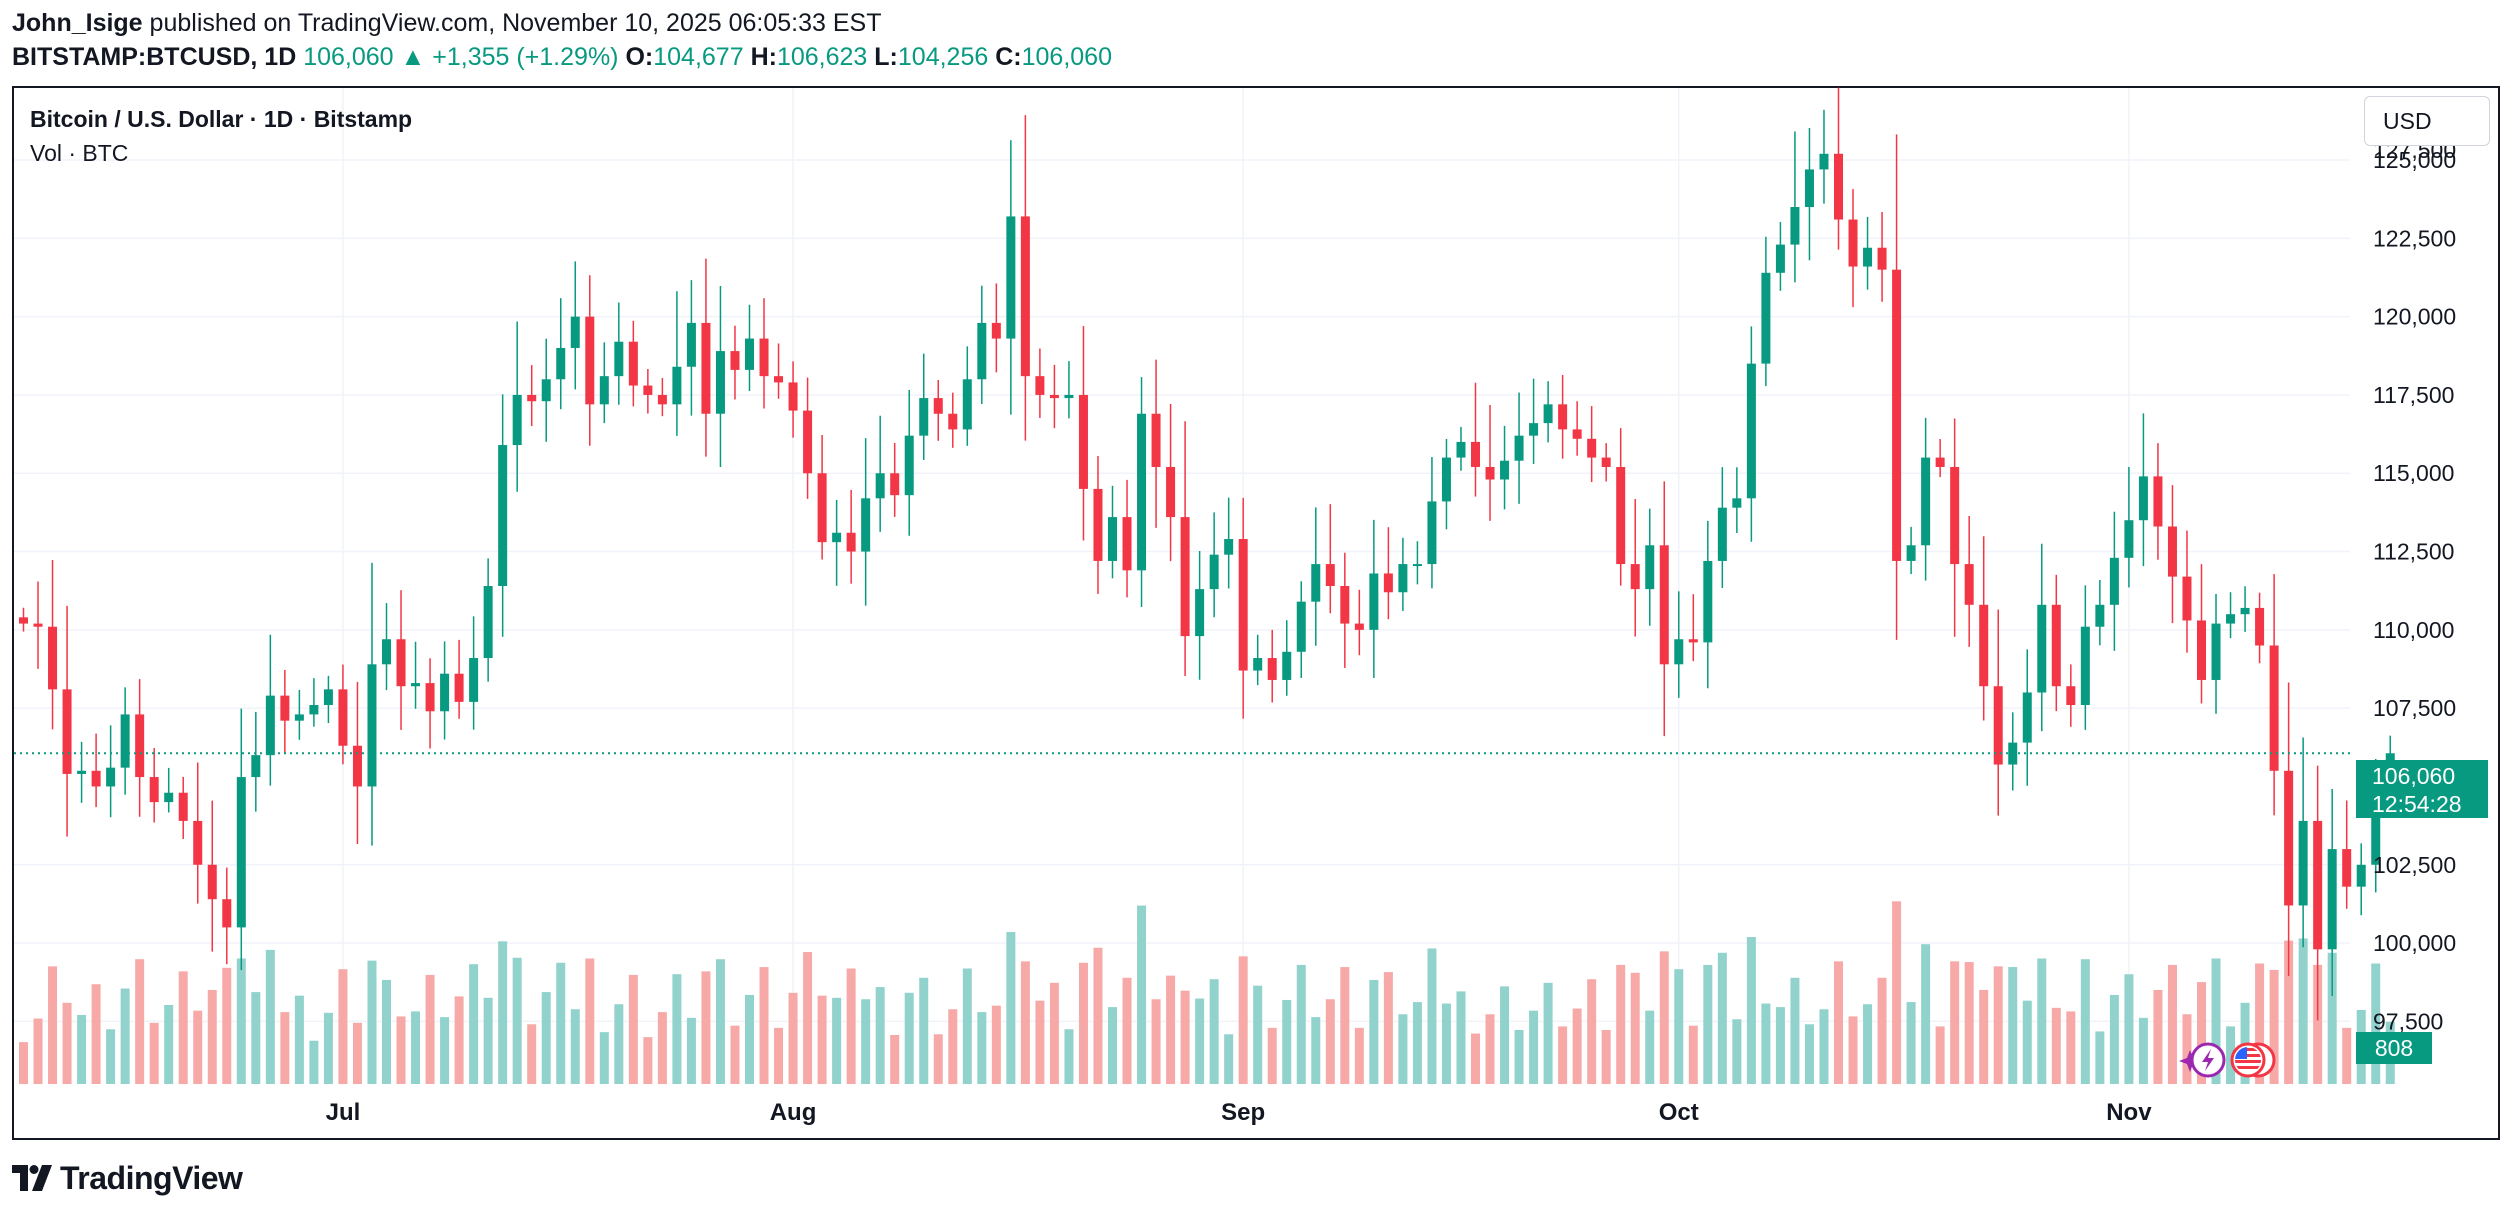 The height and width of the screenshot is (1214, 2514). I want to click on volume-legend: Vol · BTC, so click(79, 153).